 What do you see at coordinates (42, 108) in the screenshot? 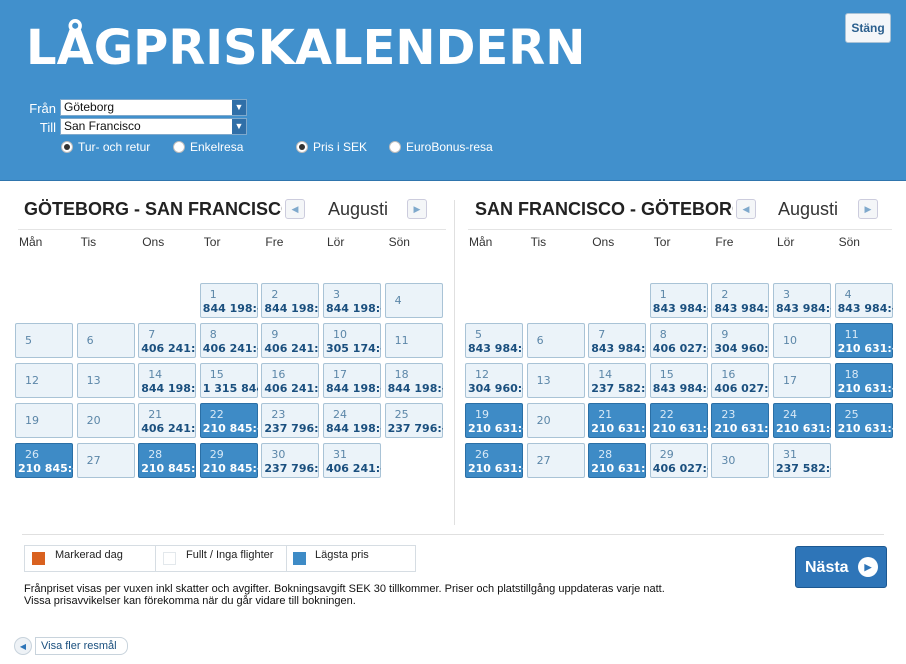
I see `from-label: Från` at bounding box center [42, 108].